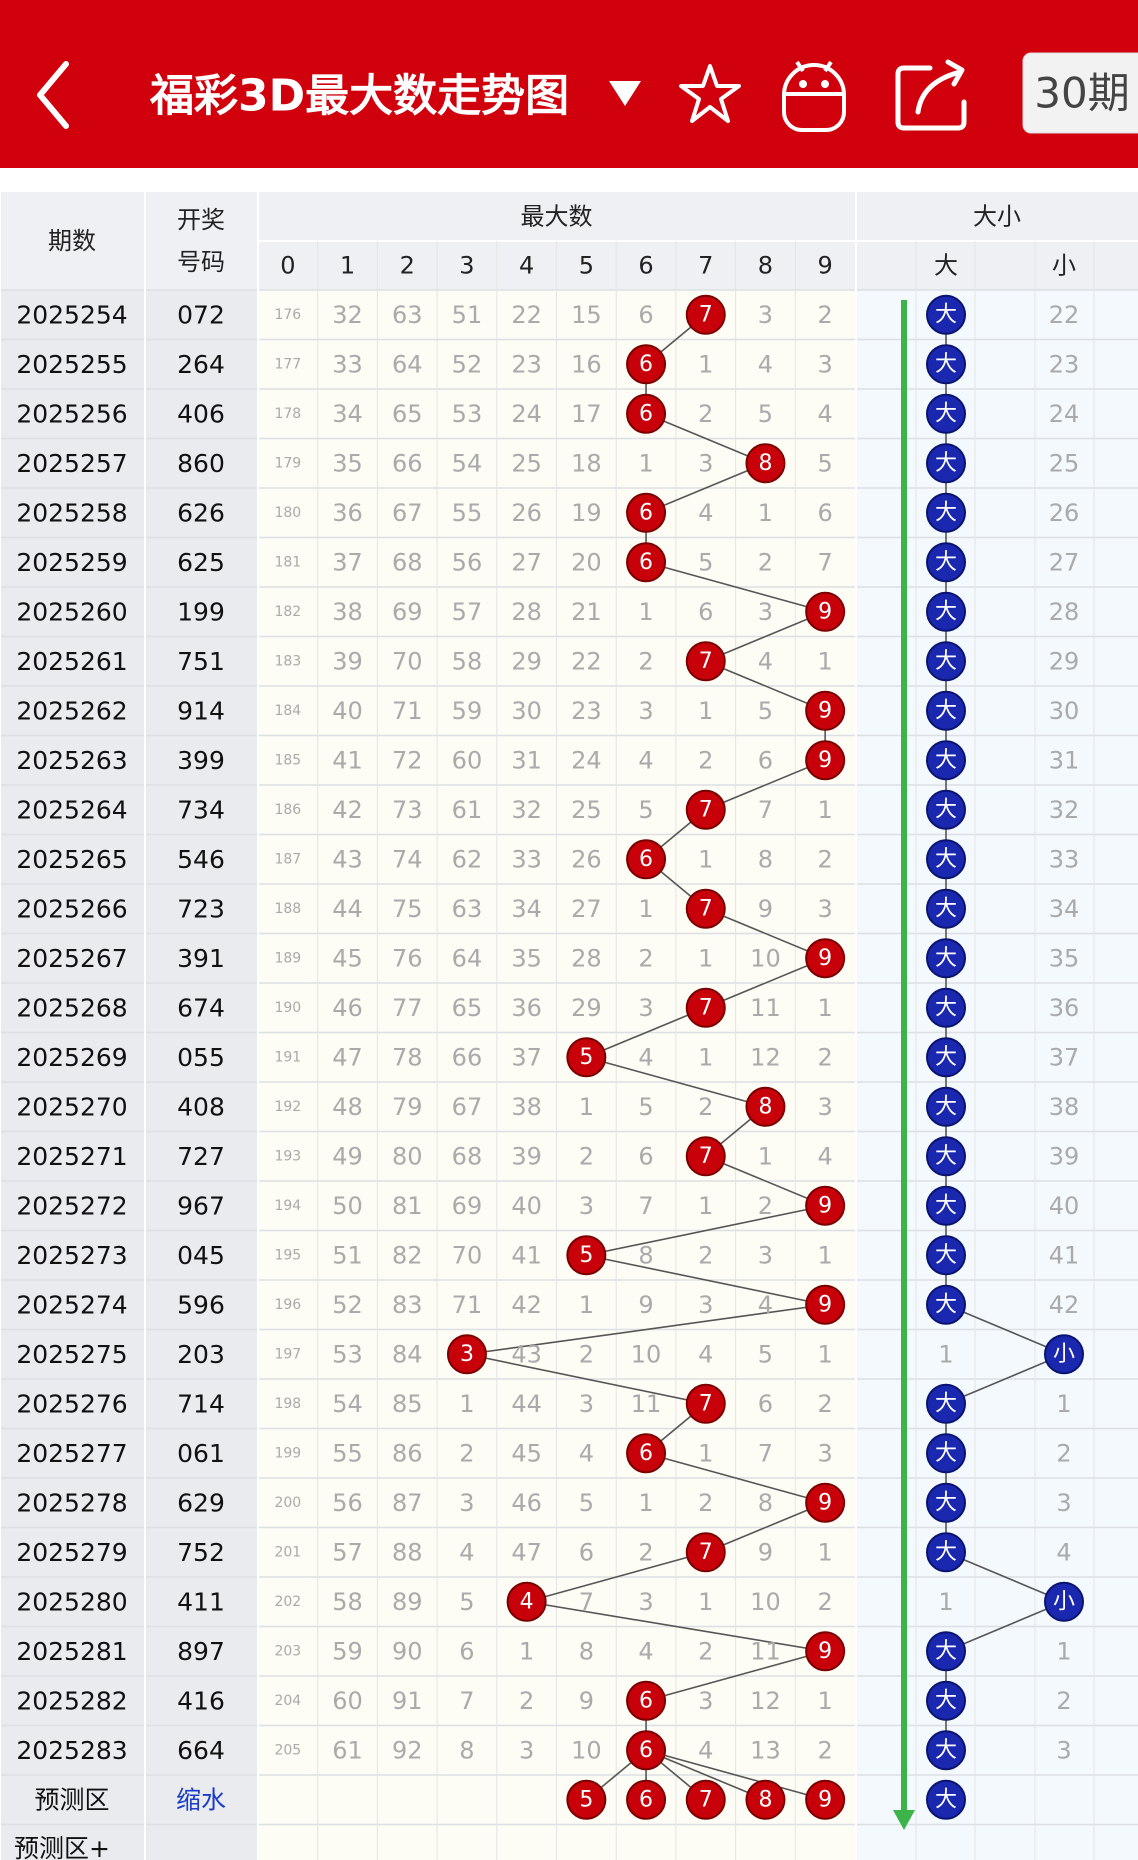 This screenshot has width=1138, height=1860. I want to click on omission: 67, so click(407, 513).